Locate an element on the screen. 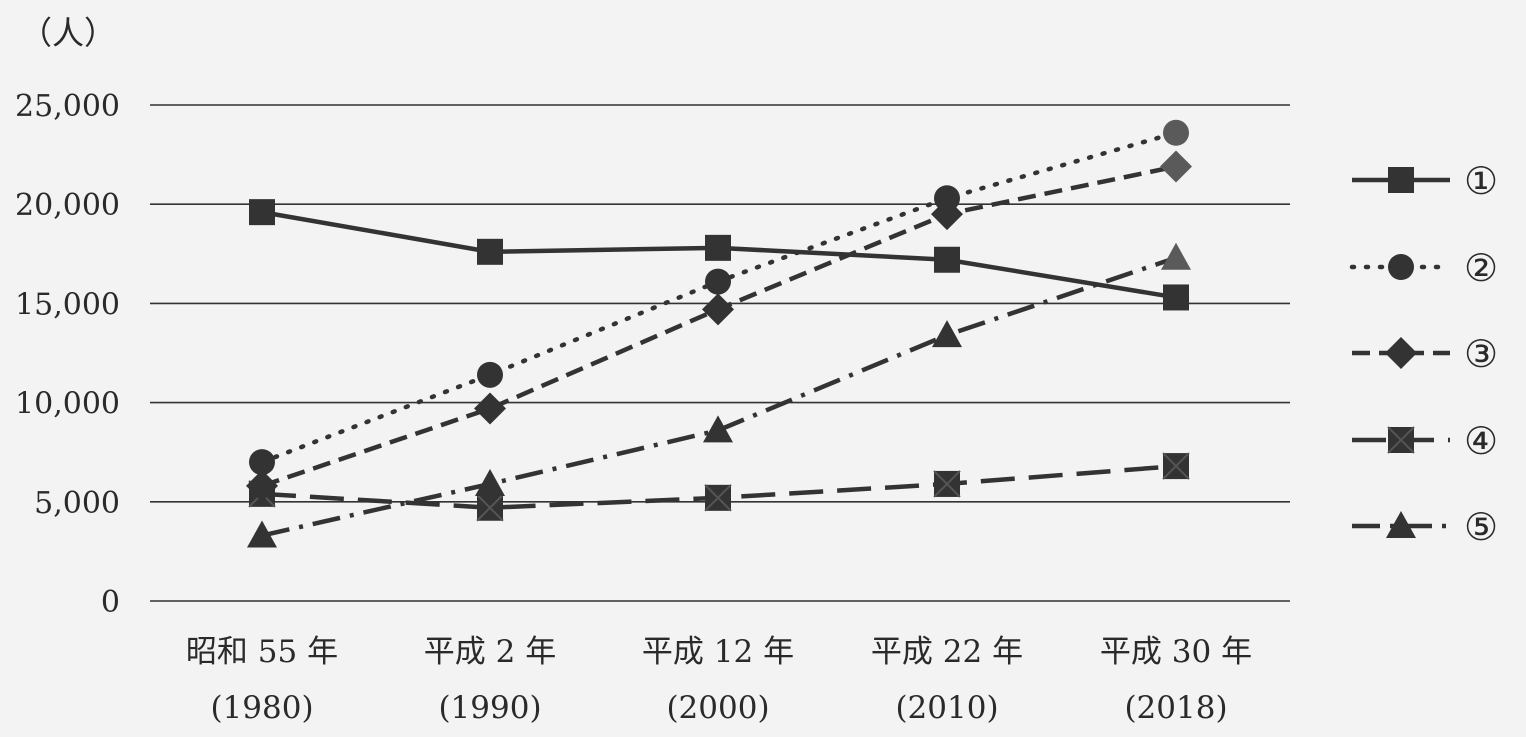 The height and width of the screenshot is (737, 1526). legend-label: ③ is located at coordinates (1481, 354).